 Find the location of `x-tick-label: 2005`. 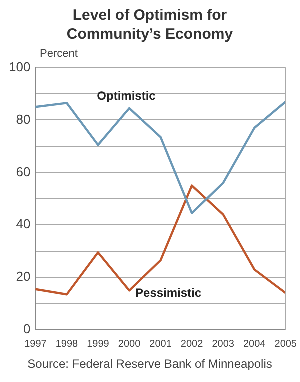

x-tick-label: 2005 is located at coordinates (286, 344).